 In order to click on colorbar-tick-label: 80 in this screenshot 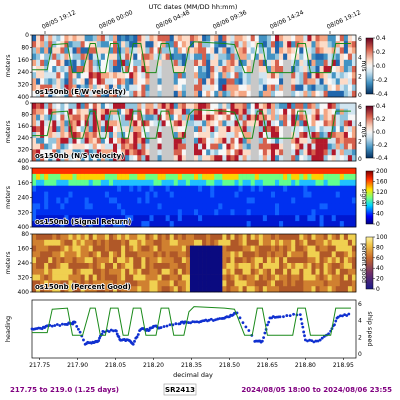, I will do `click(380, 247)`.